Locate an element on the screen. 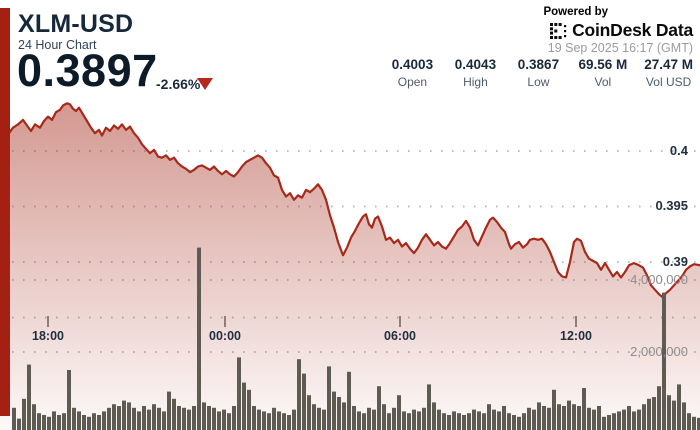 The image size is (700, 430). coindesk-logo-text: CoinDesk Data is located at coordinates (632, 30).